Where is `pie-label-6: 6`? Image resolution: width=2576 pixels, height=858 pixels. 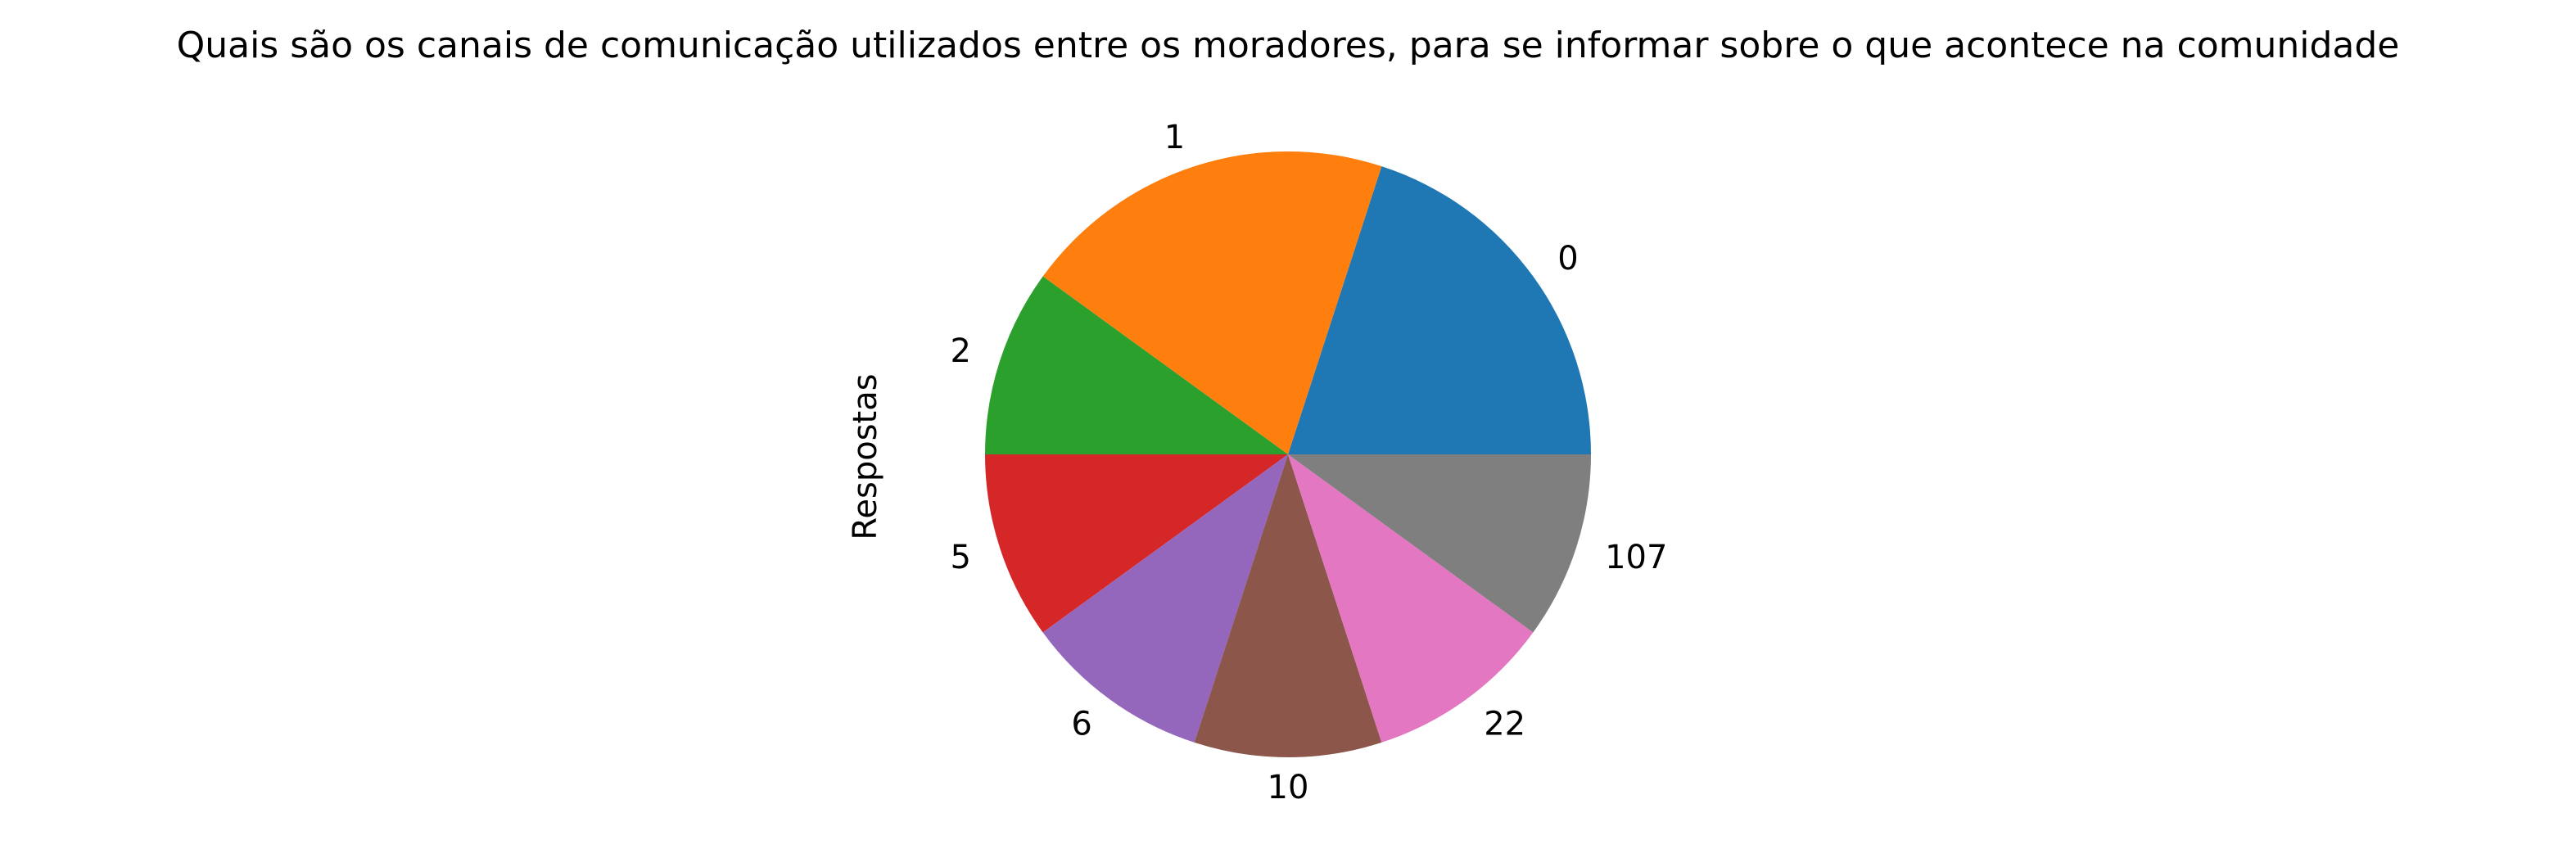 pie-label-6: 6 is located at coordinates (1081, 724).